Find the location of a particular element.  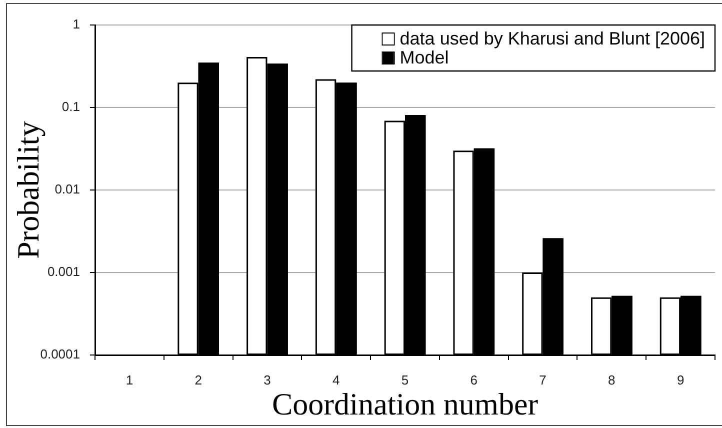

y-tick-label: 1 is located at coordinates (76, 24).